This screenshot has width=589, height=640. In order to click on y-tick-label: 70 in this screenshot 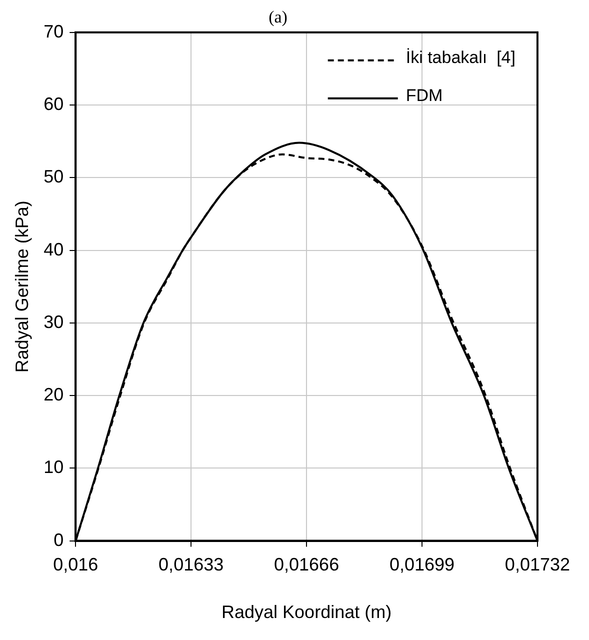, I will do `click(54, 31)`.